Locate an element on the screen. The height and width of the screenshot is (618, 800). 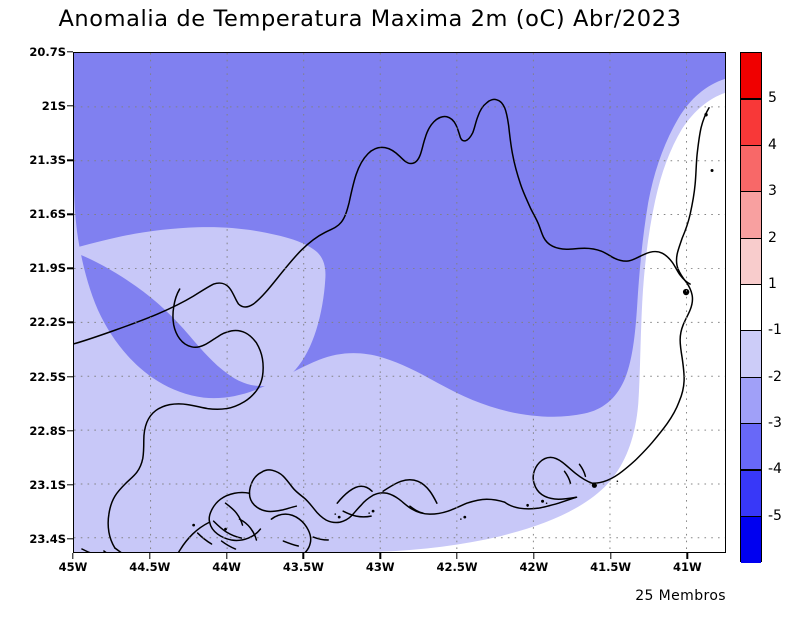
colorbar-label: -1 is located at coordinates (775, 330).